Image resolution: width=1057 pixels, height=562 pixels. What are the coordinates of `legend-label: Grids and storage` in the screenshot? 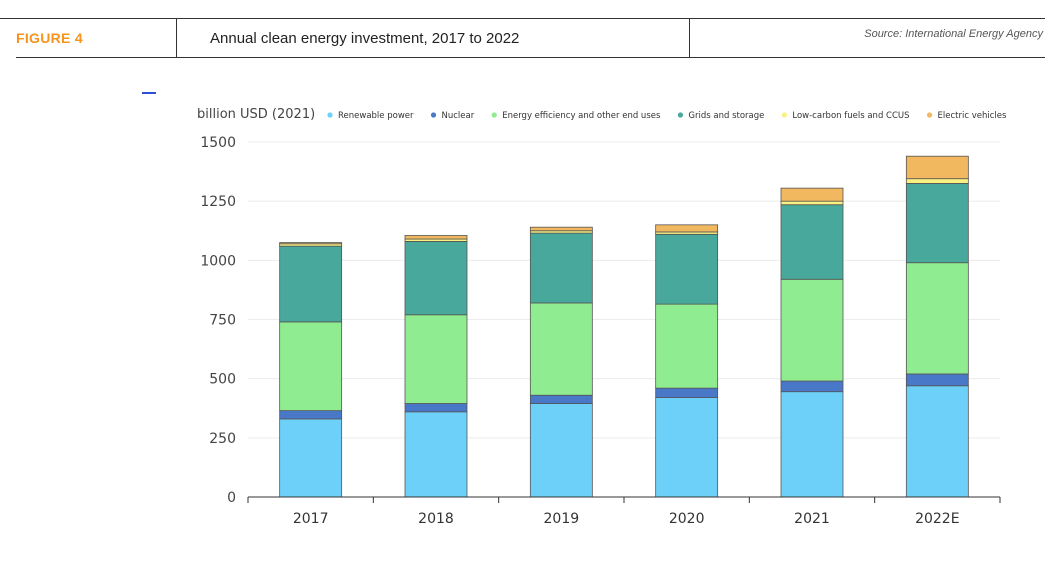 It's located at (726, 116).